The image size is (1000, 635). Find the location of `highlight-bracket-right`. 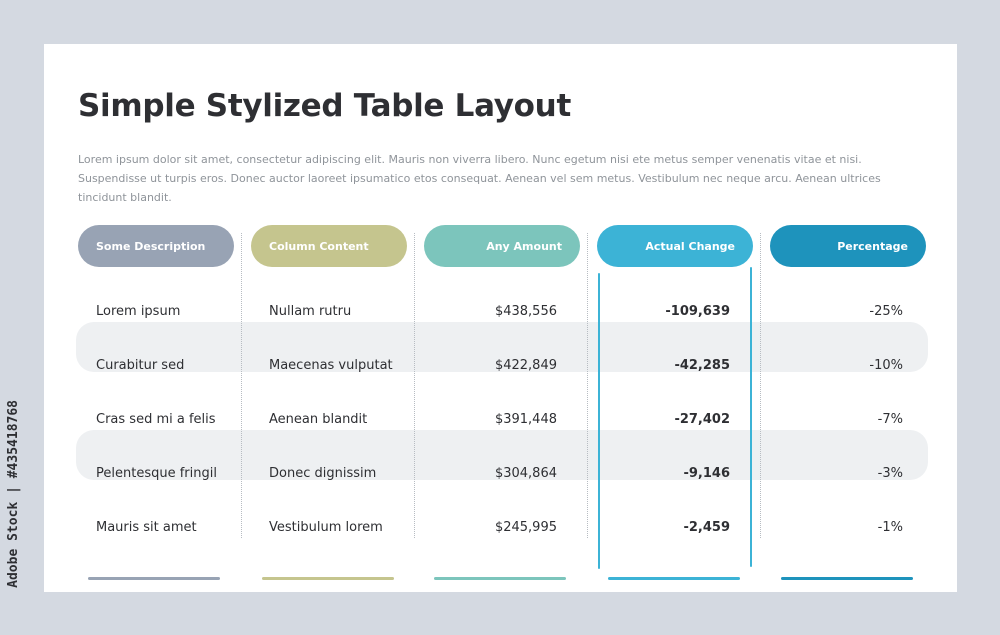

highlight-bracket-right is located at coordinates (751, 417).